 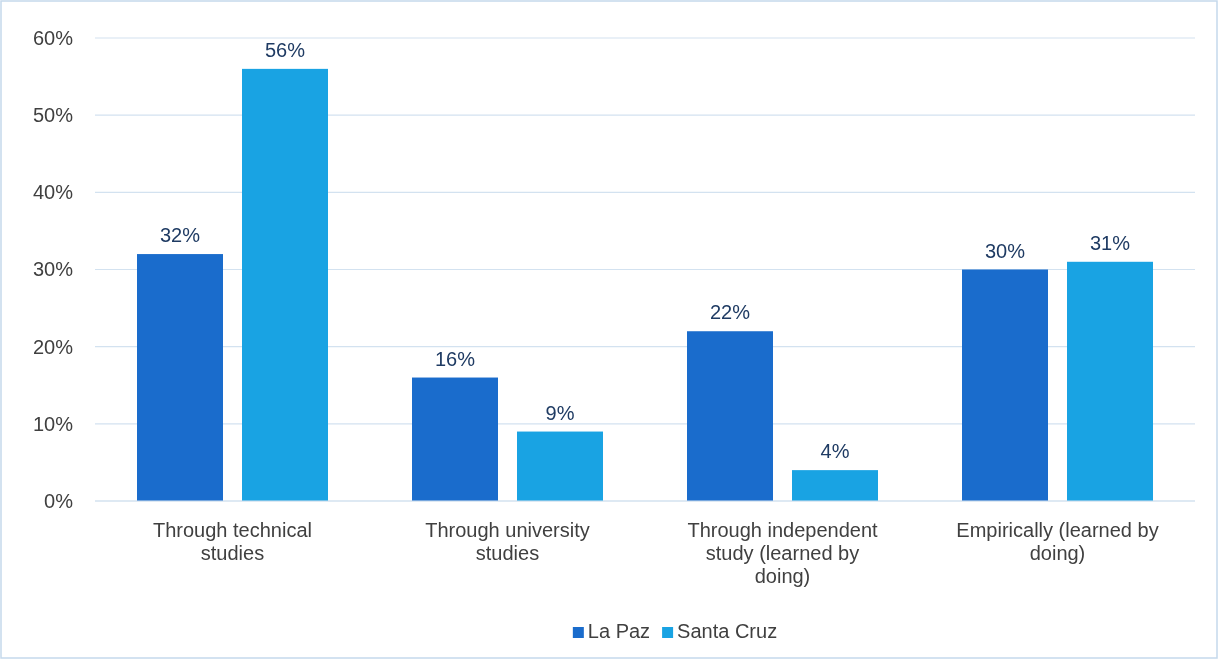 What do you see at coordinates (507, 541) in the screenshot?
I see `x-tick-label: Through university studies` at bounding box center [507, 541].